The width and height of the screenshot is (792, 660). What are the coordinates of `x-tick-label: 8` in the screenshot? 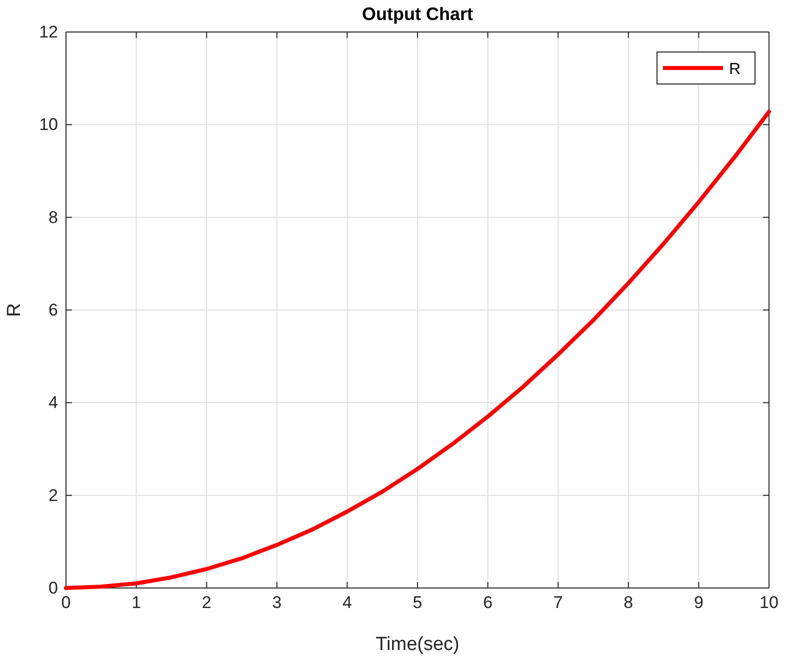 It's located at (629, 602).